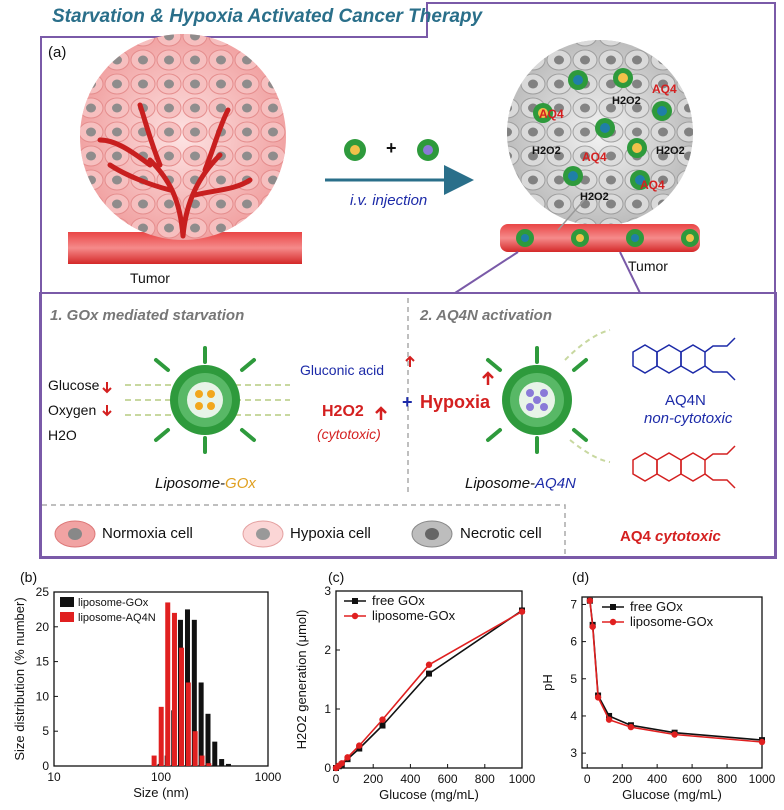  I want to click on aq4-desc: cytotoxic, so click(688, 536).